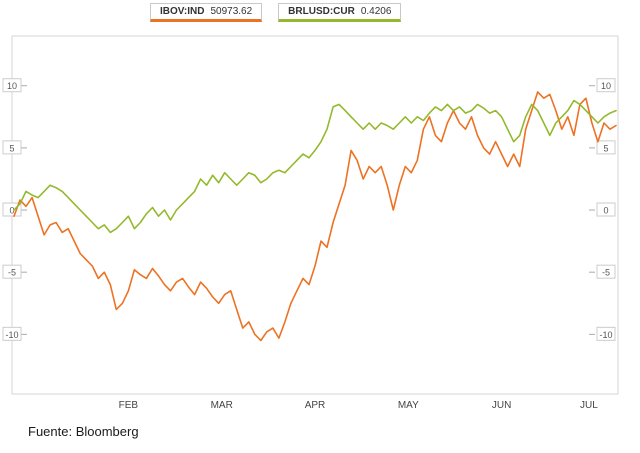  I want to click on x-tick-label-apr: APR, so click(315, 405).